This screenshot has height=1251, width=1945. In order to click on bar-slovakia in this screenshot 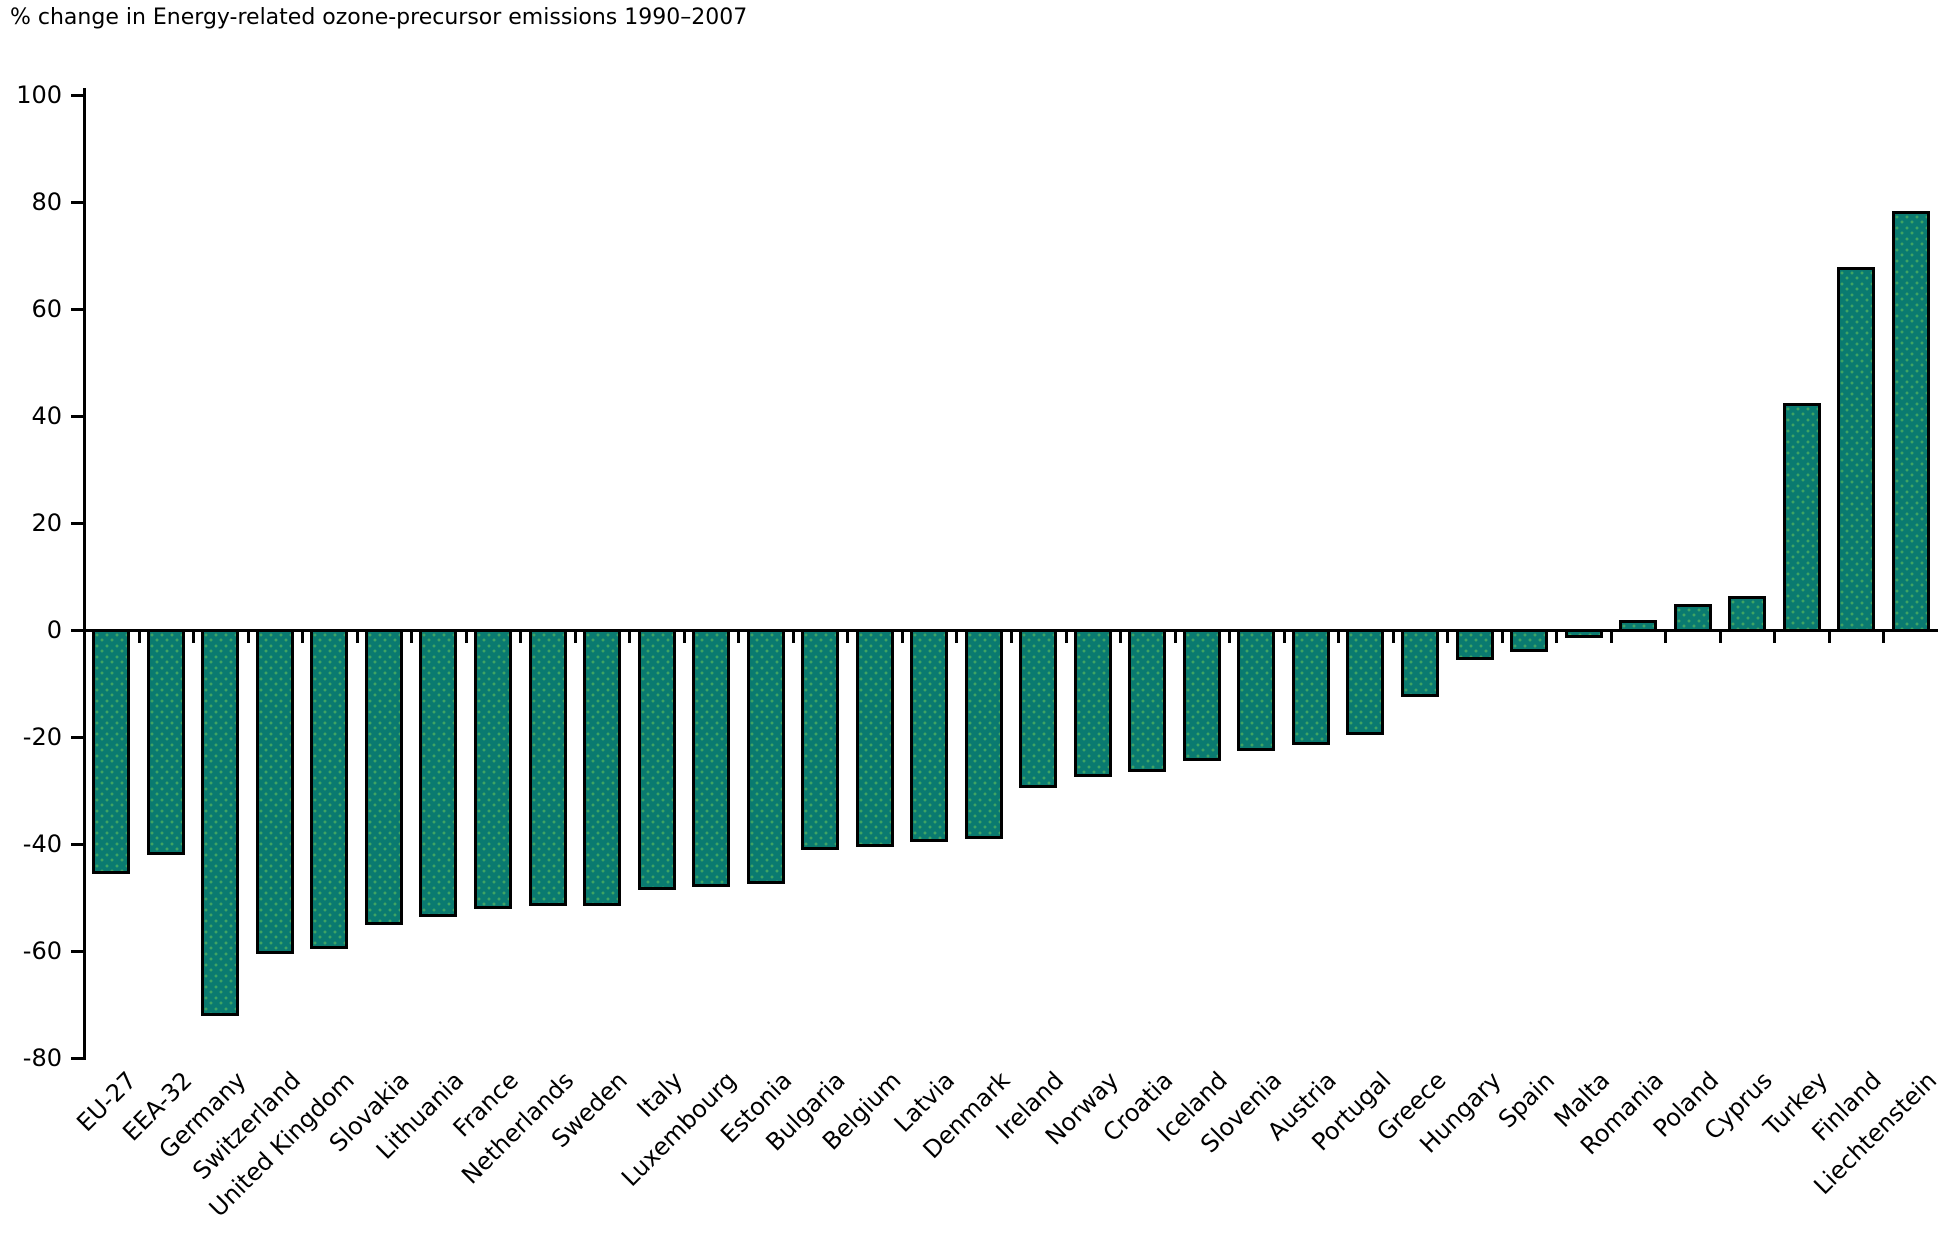, I will do `click(384, 777)`.